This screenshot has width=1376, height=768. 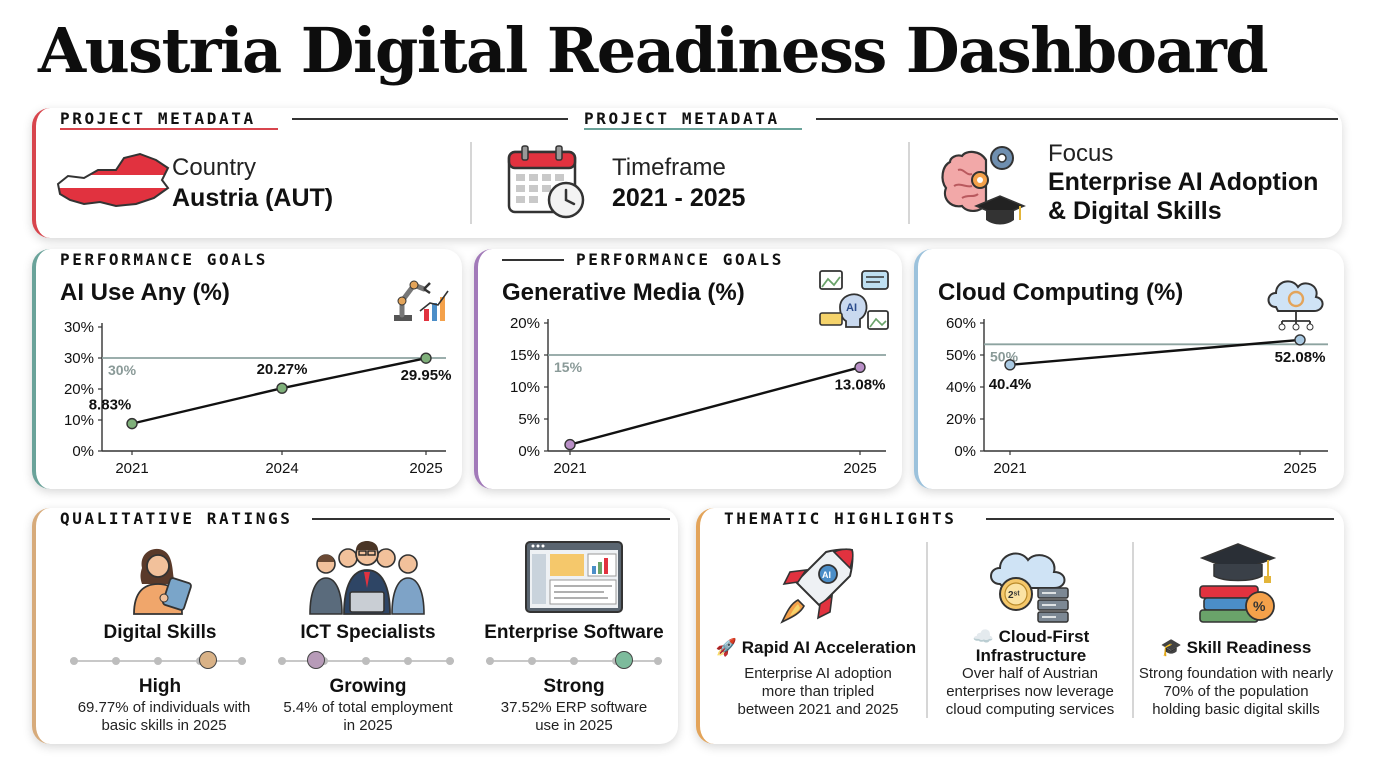 I want to click on series-line, so click(x=715, y=406).